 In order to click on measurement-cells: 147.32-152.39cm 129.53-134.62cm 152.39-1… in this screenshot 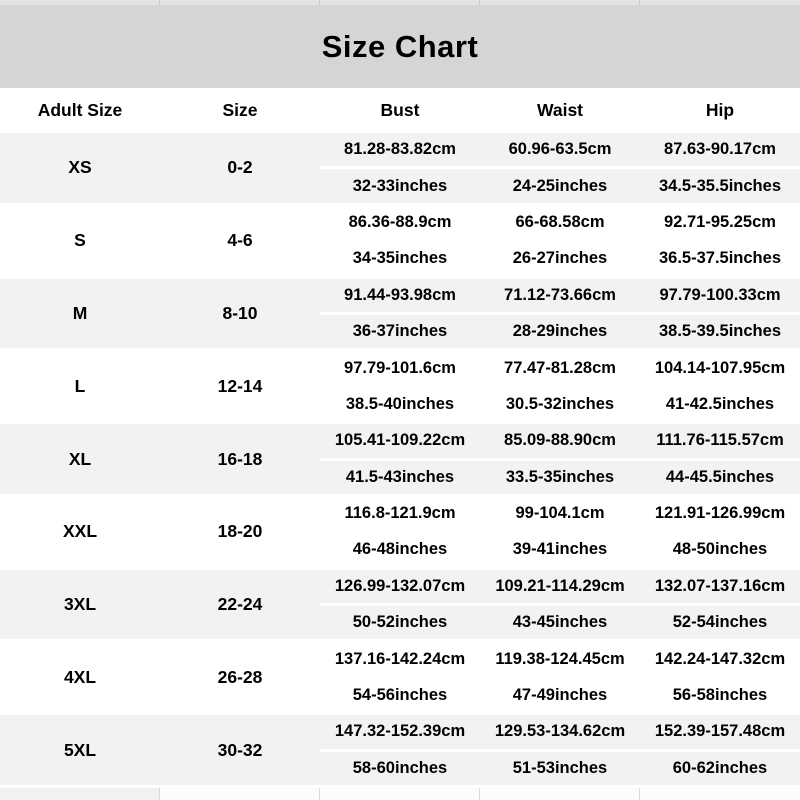, I will do `click(560, 750)`.